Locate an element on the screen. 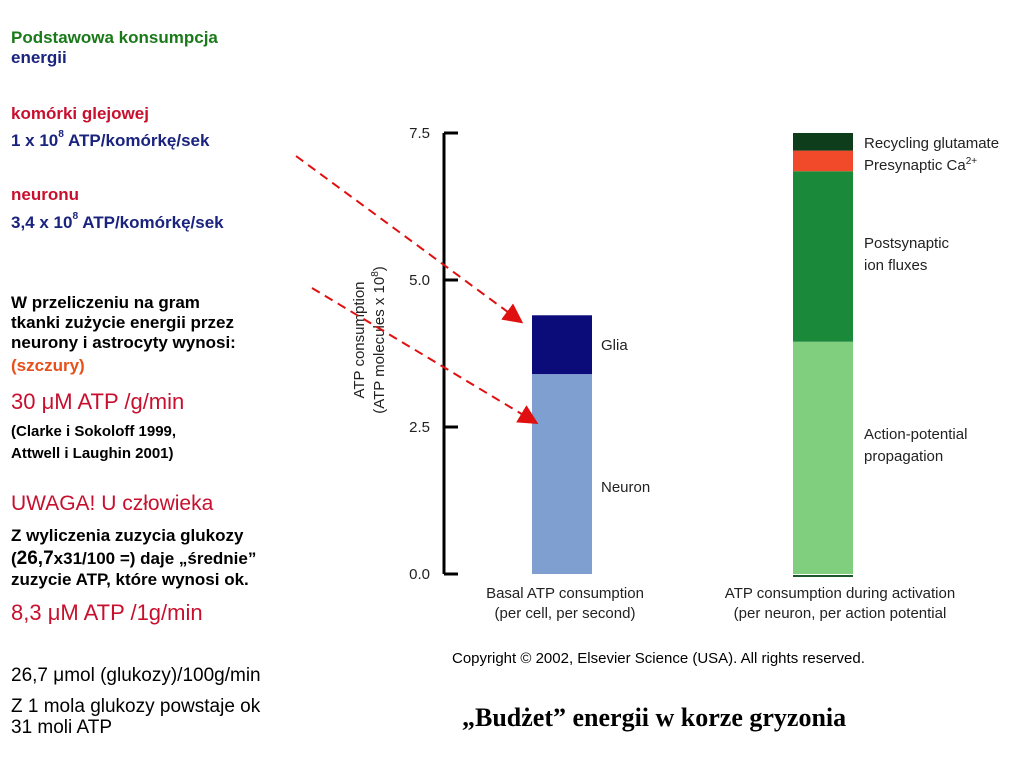  bar-2-label-line-2: (per neuron, per action potential is located at coordinates (840, 613).